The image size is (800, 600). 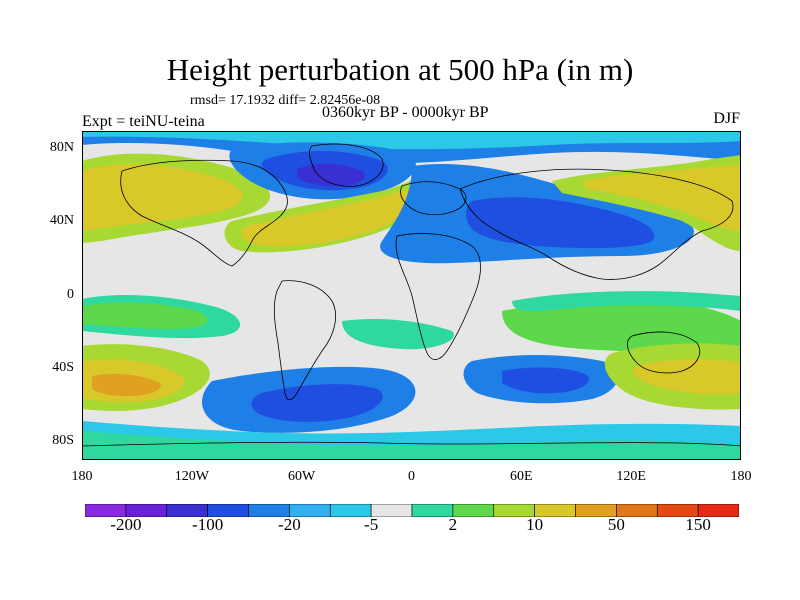 I want to click on coast-north-america, so click(x=204, y=213).